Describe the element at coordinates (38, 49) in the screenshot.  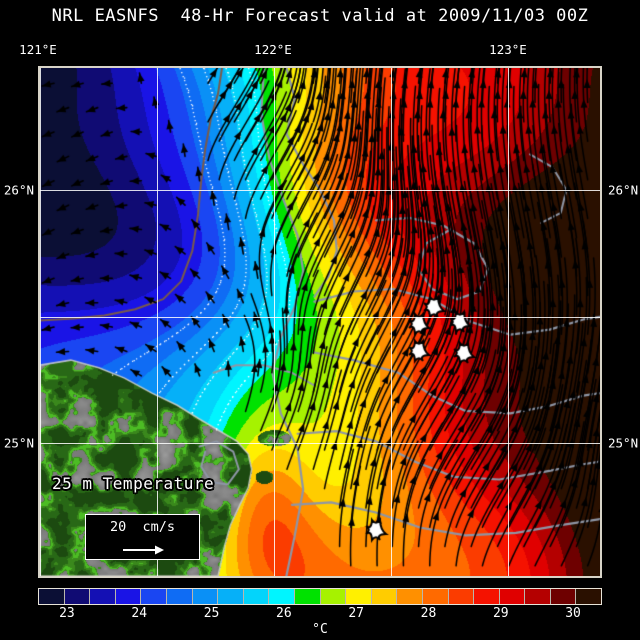
I see `lon-label-121e: 121°E` at that location.